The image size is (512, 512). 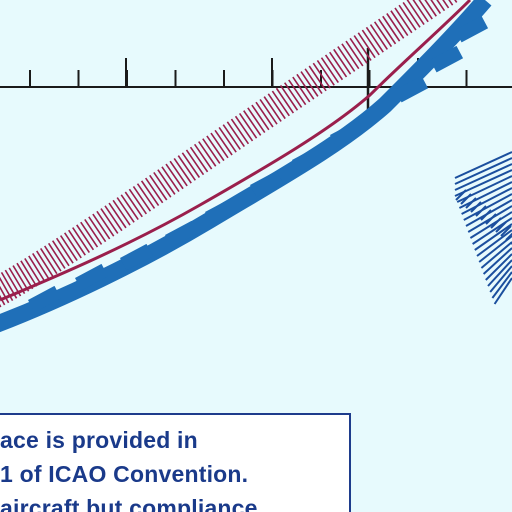 What do you see at coordinates (99, 440) in the screenshot?
I see `note-line-1: ace is provided in` at bounding box center [99, 440].